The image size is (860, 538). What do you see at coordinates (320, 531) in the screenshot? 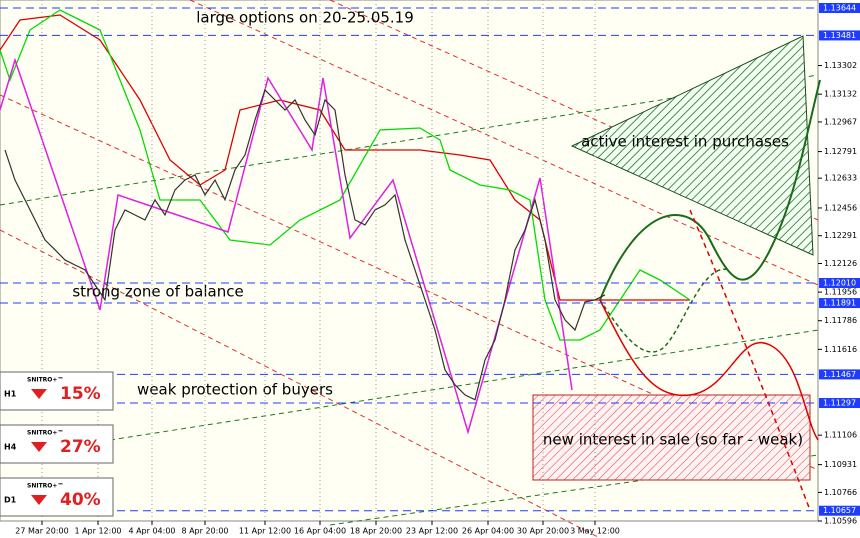
I see `x-tick-label: 16 Apr 04:00` at bounding box center [320, 531].